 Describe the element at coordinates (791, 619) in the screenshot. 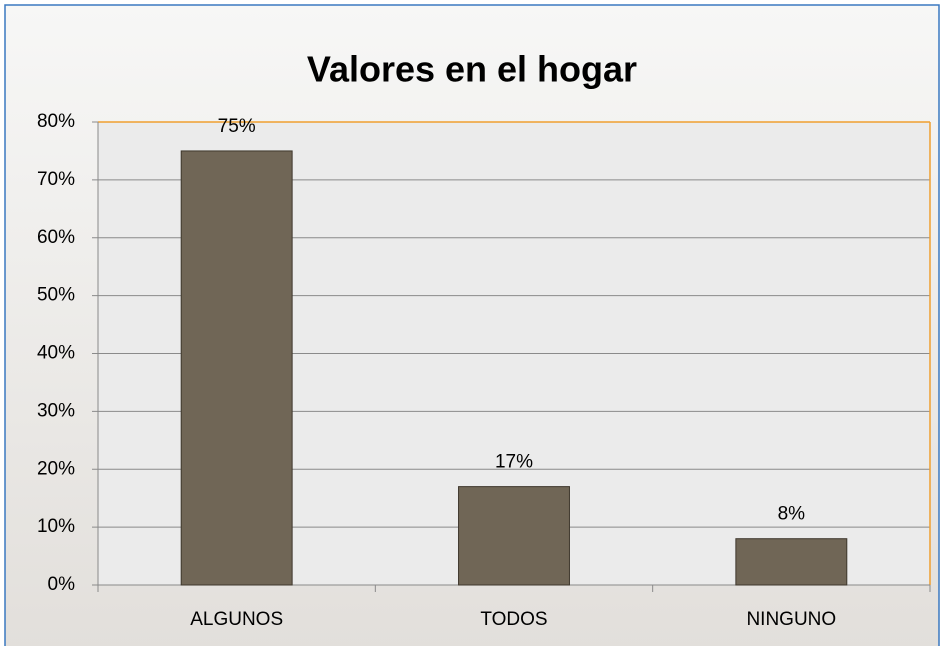

I see `x-tick-label: NINGUNO` at that location.